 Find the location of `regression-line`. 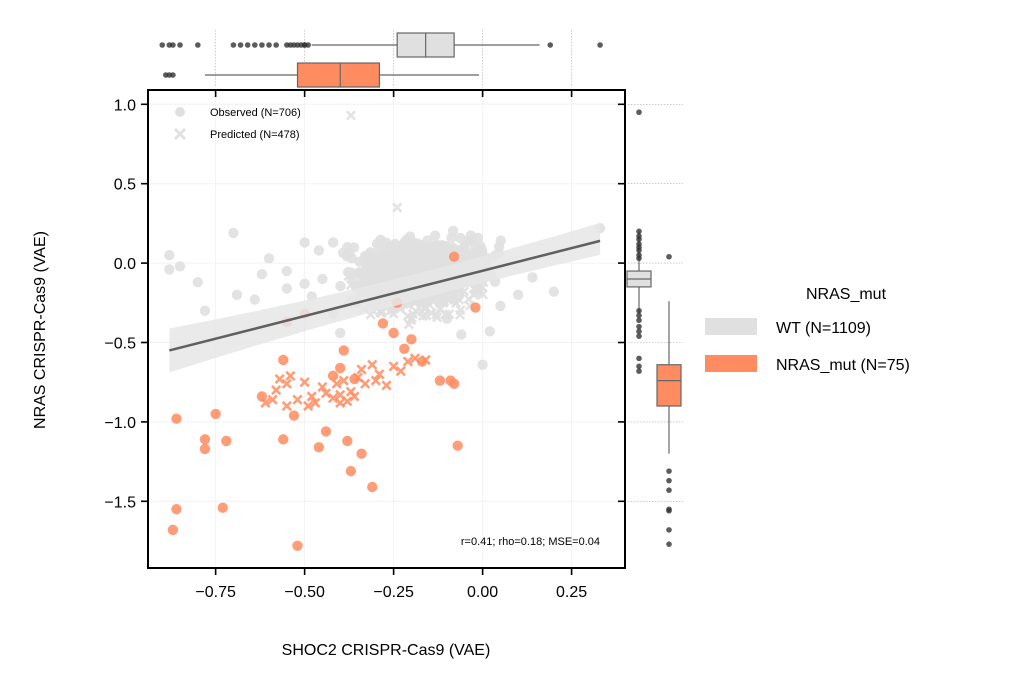

regression-line is located at coordinates (385, 297).